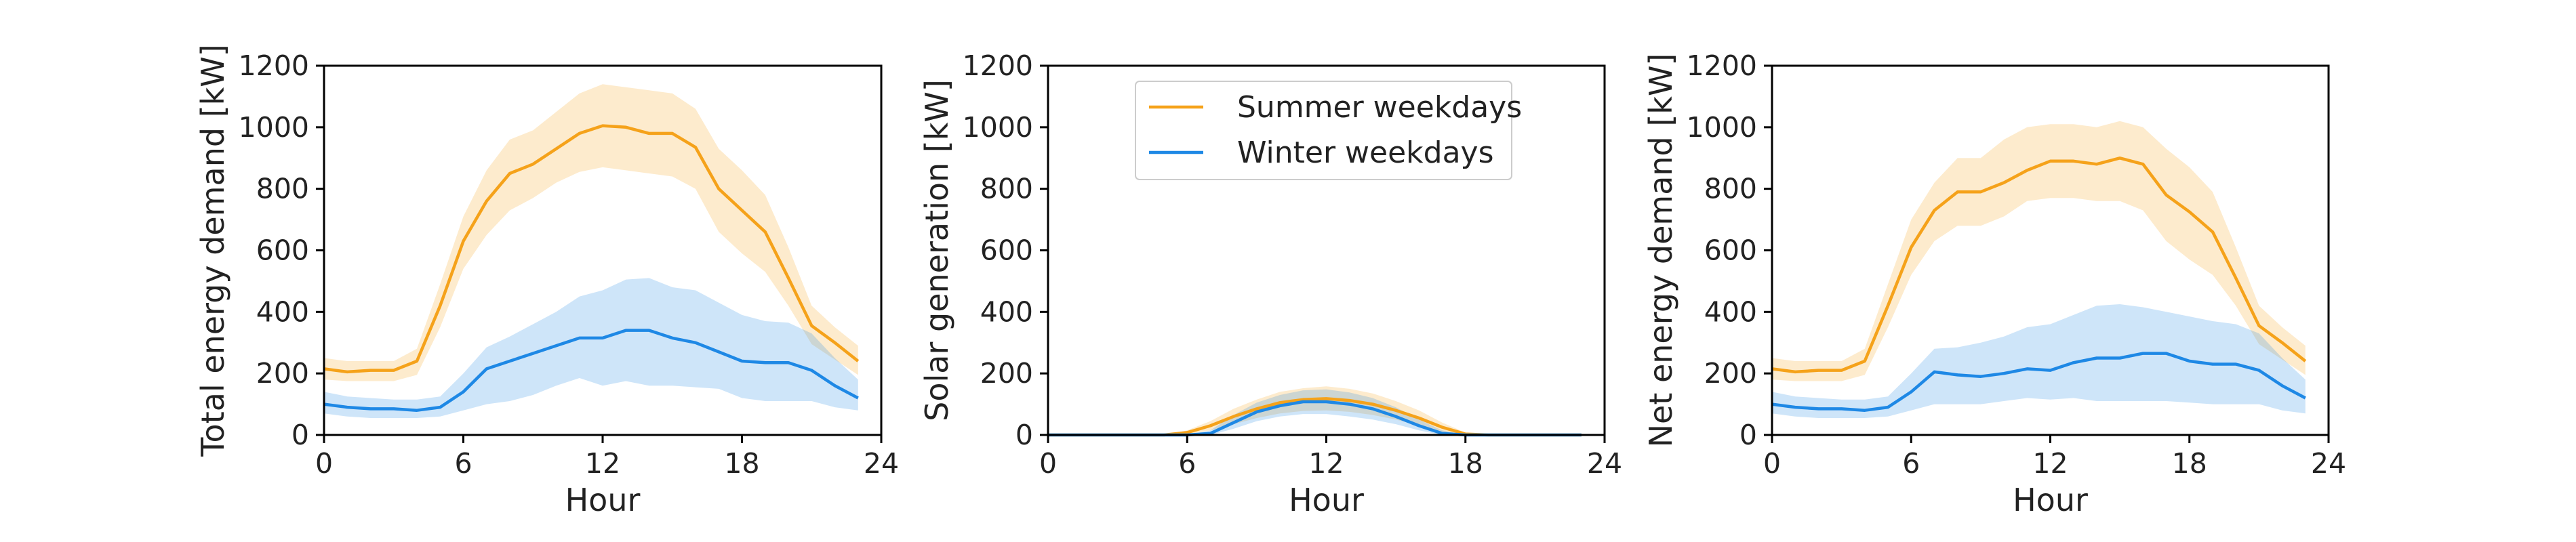 This screenshot has height=542, width=2576. I want to click on y-axis-label: Solar generation [kW], so click(937, 250).